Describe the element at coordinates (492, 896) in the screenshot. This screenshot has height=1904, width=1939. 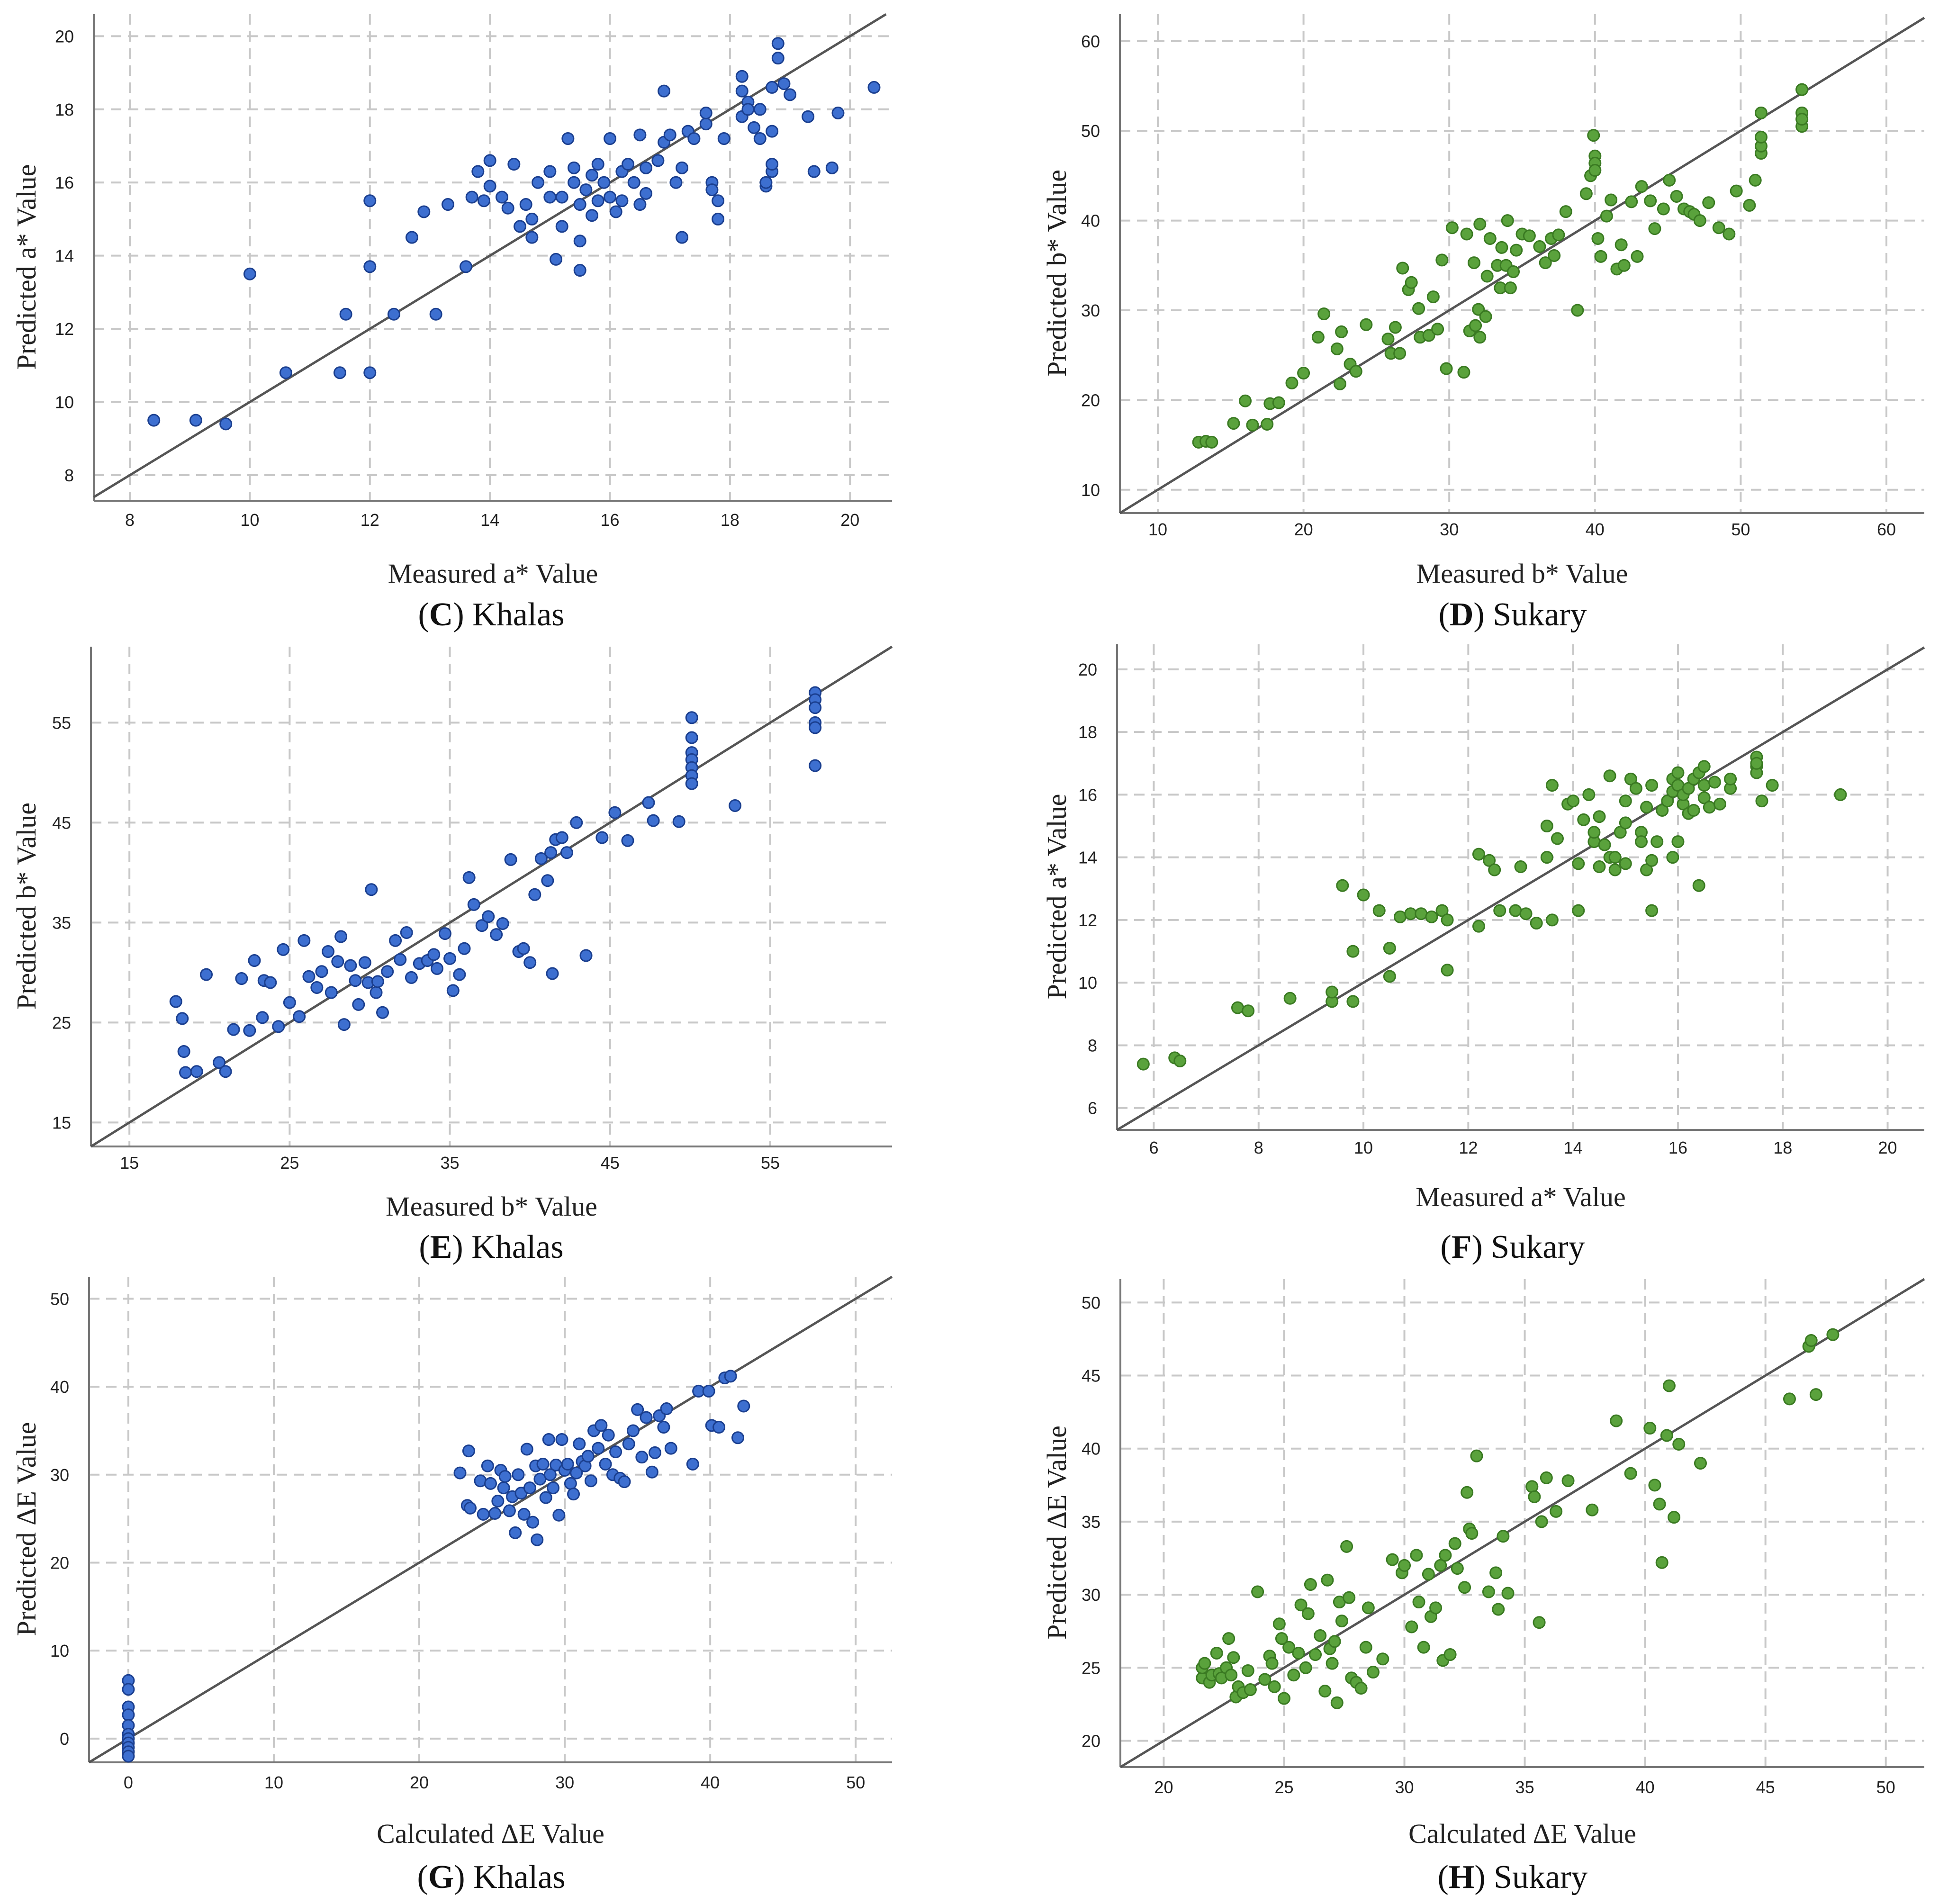
I see `identity-line` at that location.